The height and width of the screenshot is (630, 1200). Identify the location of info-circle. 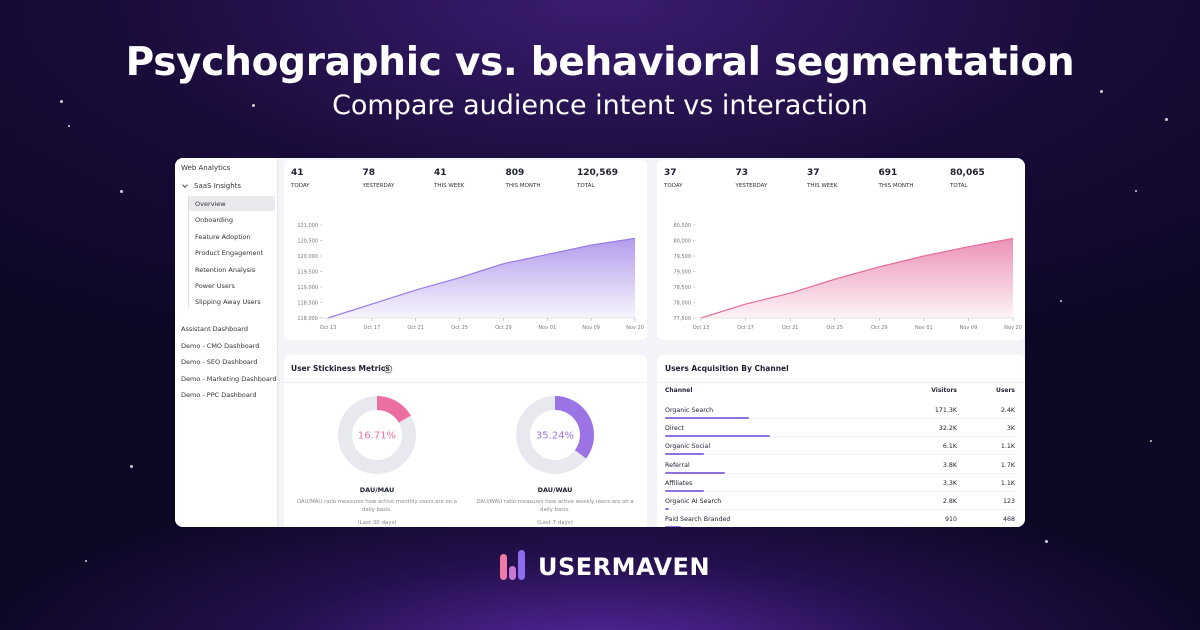
(388, 369).